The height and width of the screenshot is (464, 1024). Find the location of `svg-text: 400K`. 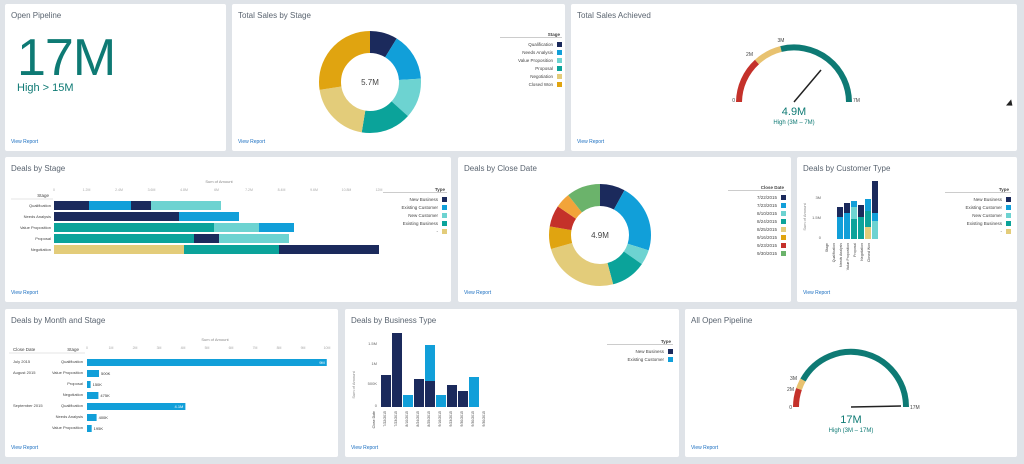

svg-text: 400K is located at coordinates (104, 417).